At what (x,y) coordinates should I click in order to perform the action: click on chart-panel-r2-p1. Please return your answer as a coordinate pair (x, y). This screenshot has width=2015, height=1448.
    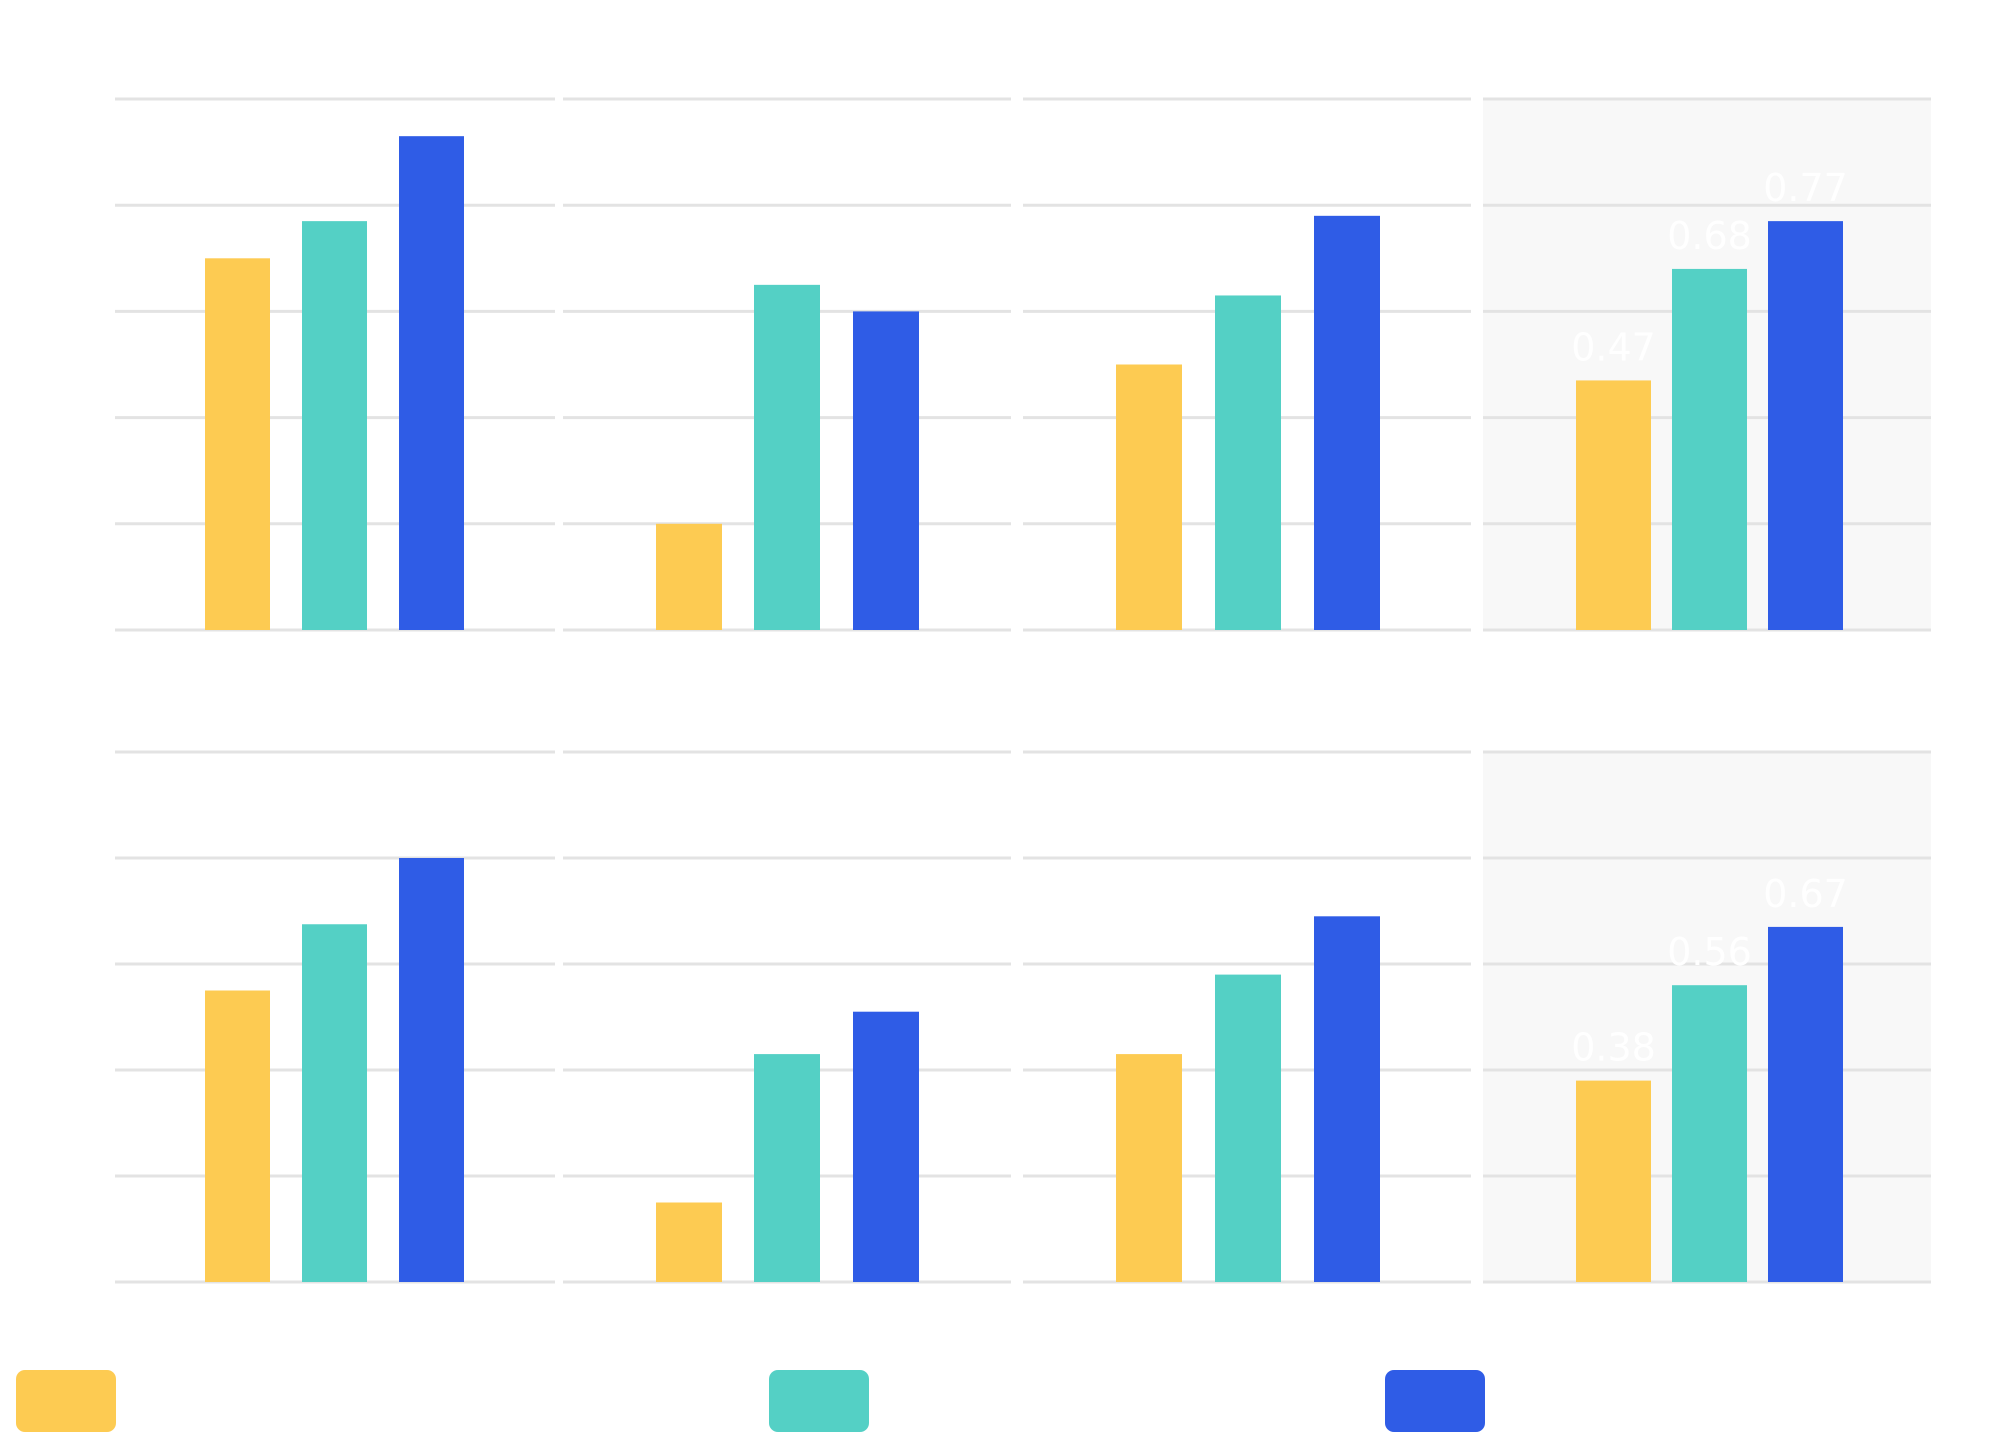
    Looking at the image, I should click on (335, 1017).